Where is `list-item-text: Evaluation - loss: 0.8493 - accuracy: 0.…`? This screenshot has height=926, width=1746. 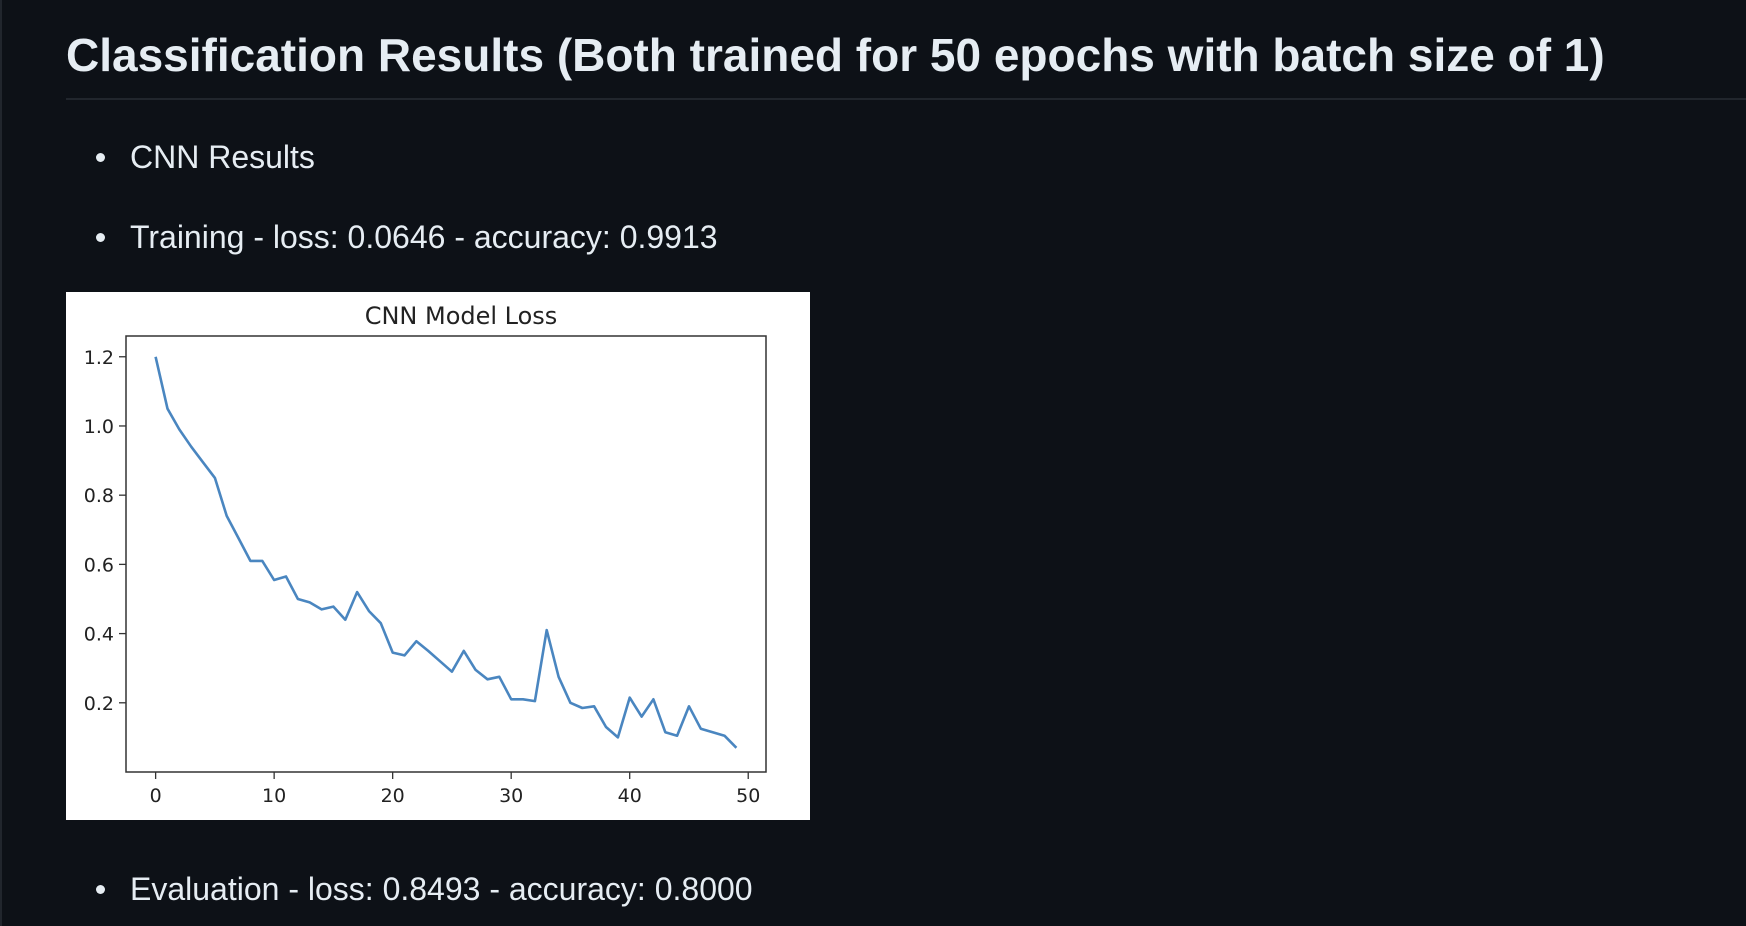
list-item-text: Evaluation - loss: 0.8493 - accuracy: 0.… is located at coordinates (441, 889).